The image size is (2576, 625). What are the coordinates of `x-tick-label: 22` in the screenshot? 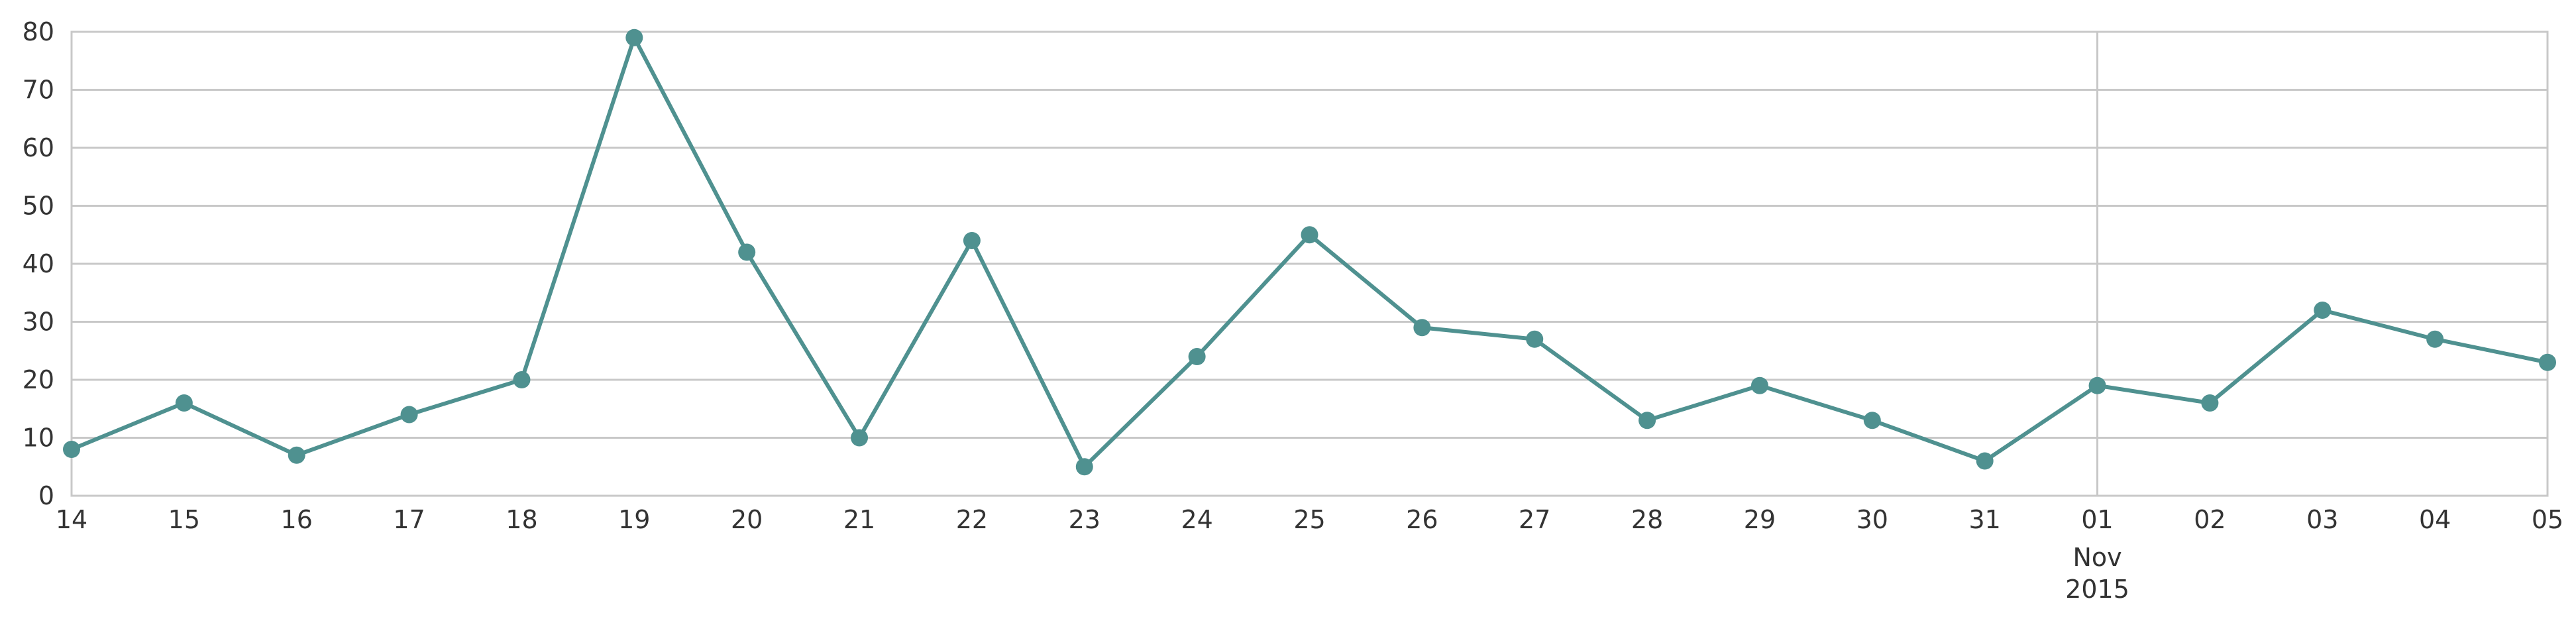 It's located at (972, 519).